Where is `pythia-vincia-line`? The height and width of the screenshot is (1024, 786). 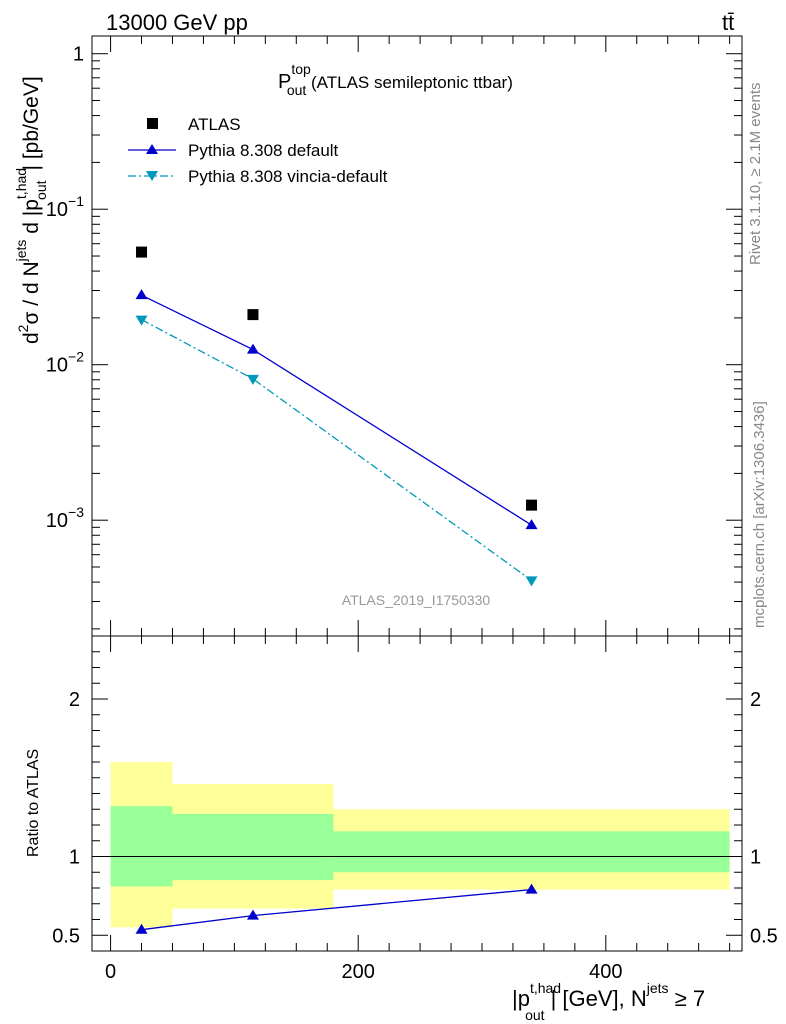
pythia-vincia-line is located at coordinates (336, 450).